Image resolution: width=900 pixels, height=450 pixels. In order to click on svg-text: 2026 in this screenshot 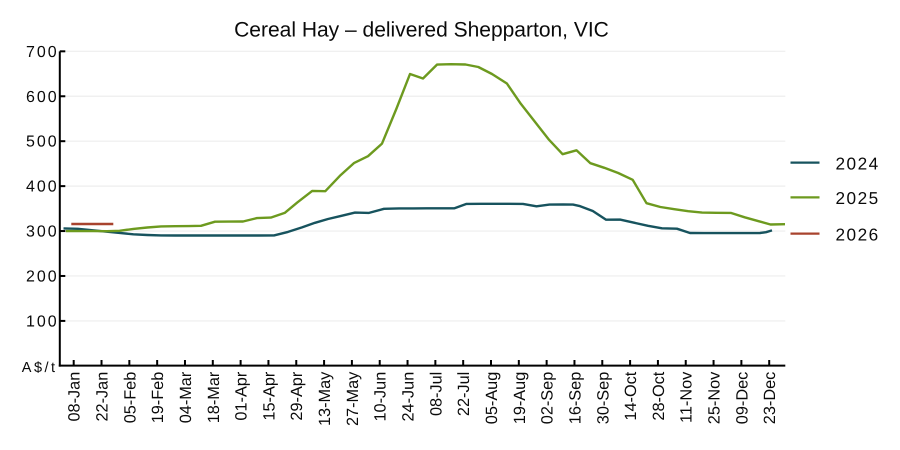, I will do `click(858, 234)`.